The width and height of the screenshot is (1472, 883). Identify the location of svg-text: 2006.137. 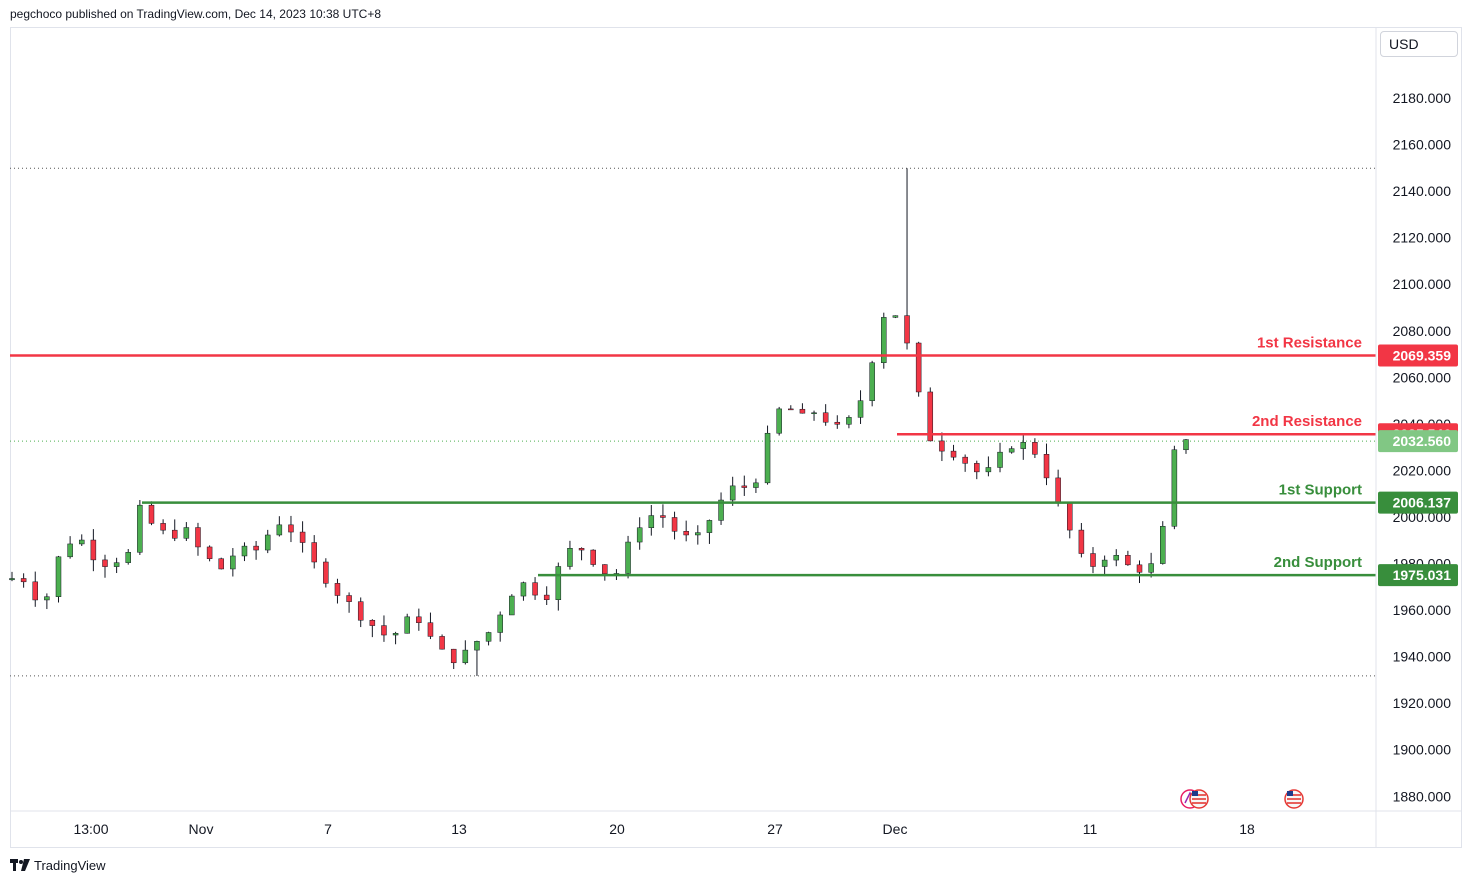
(1422, 503).